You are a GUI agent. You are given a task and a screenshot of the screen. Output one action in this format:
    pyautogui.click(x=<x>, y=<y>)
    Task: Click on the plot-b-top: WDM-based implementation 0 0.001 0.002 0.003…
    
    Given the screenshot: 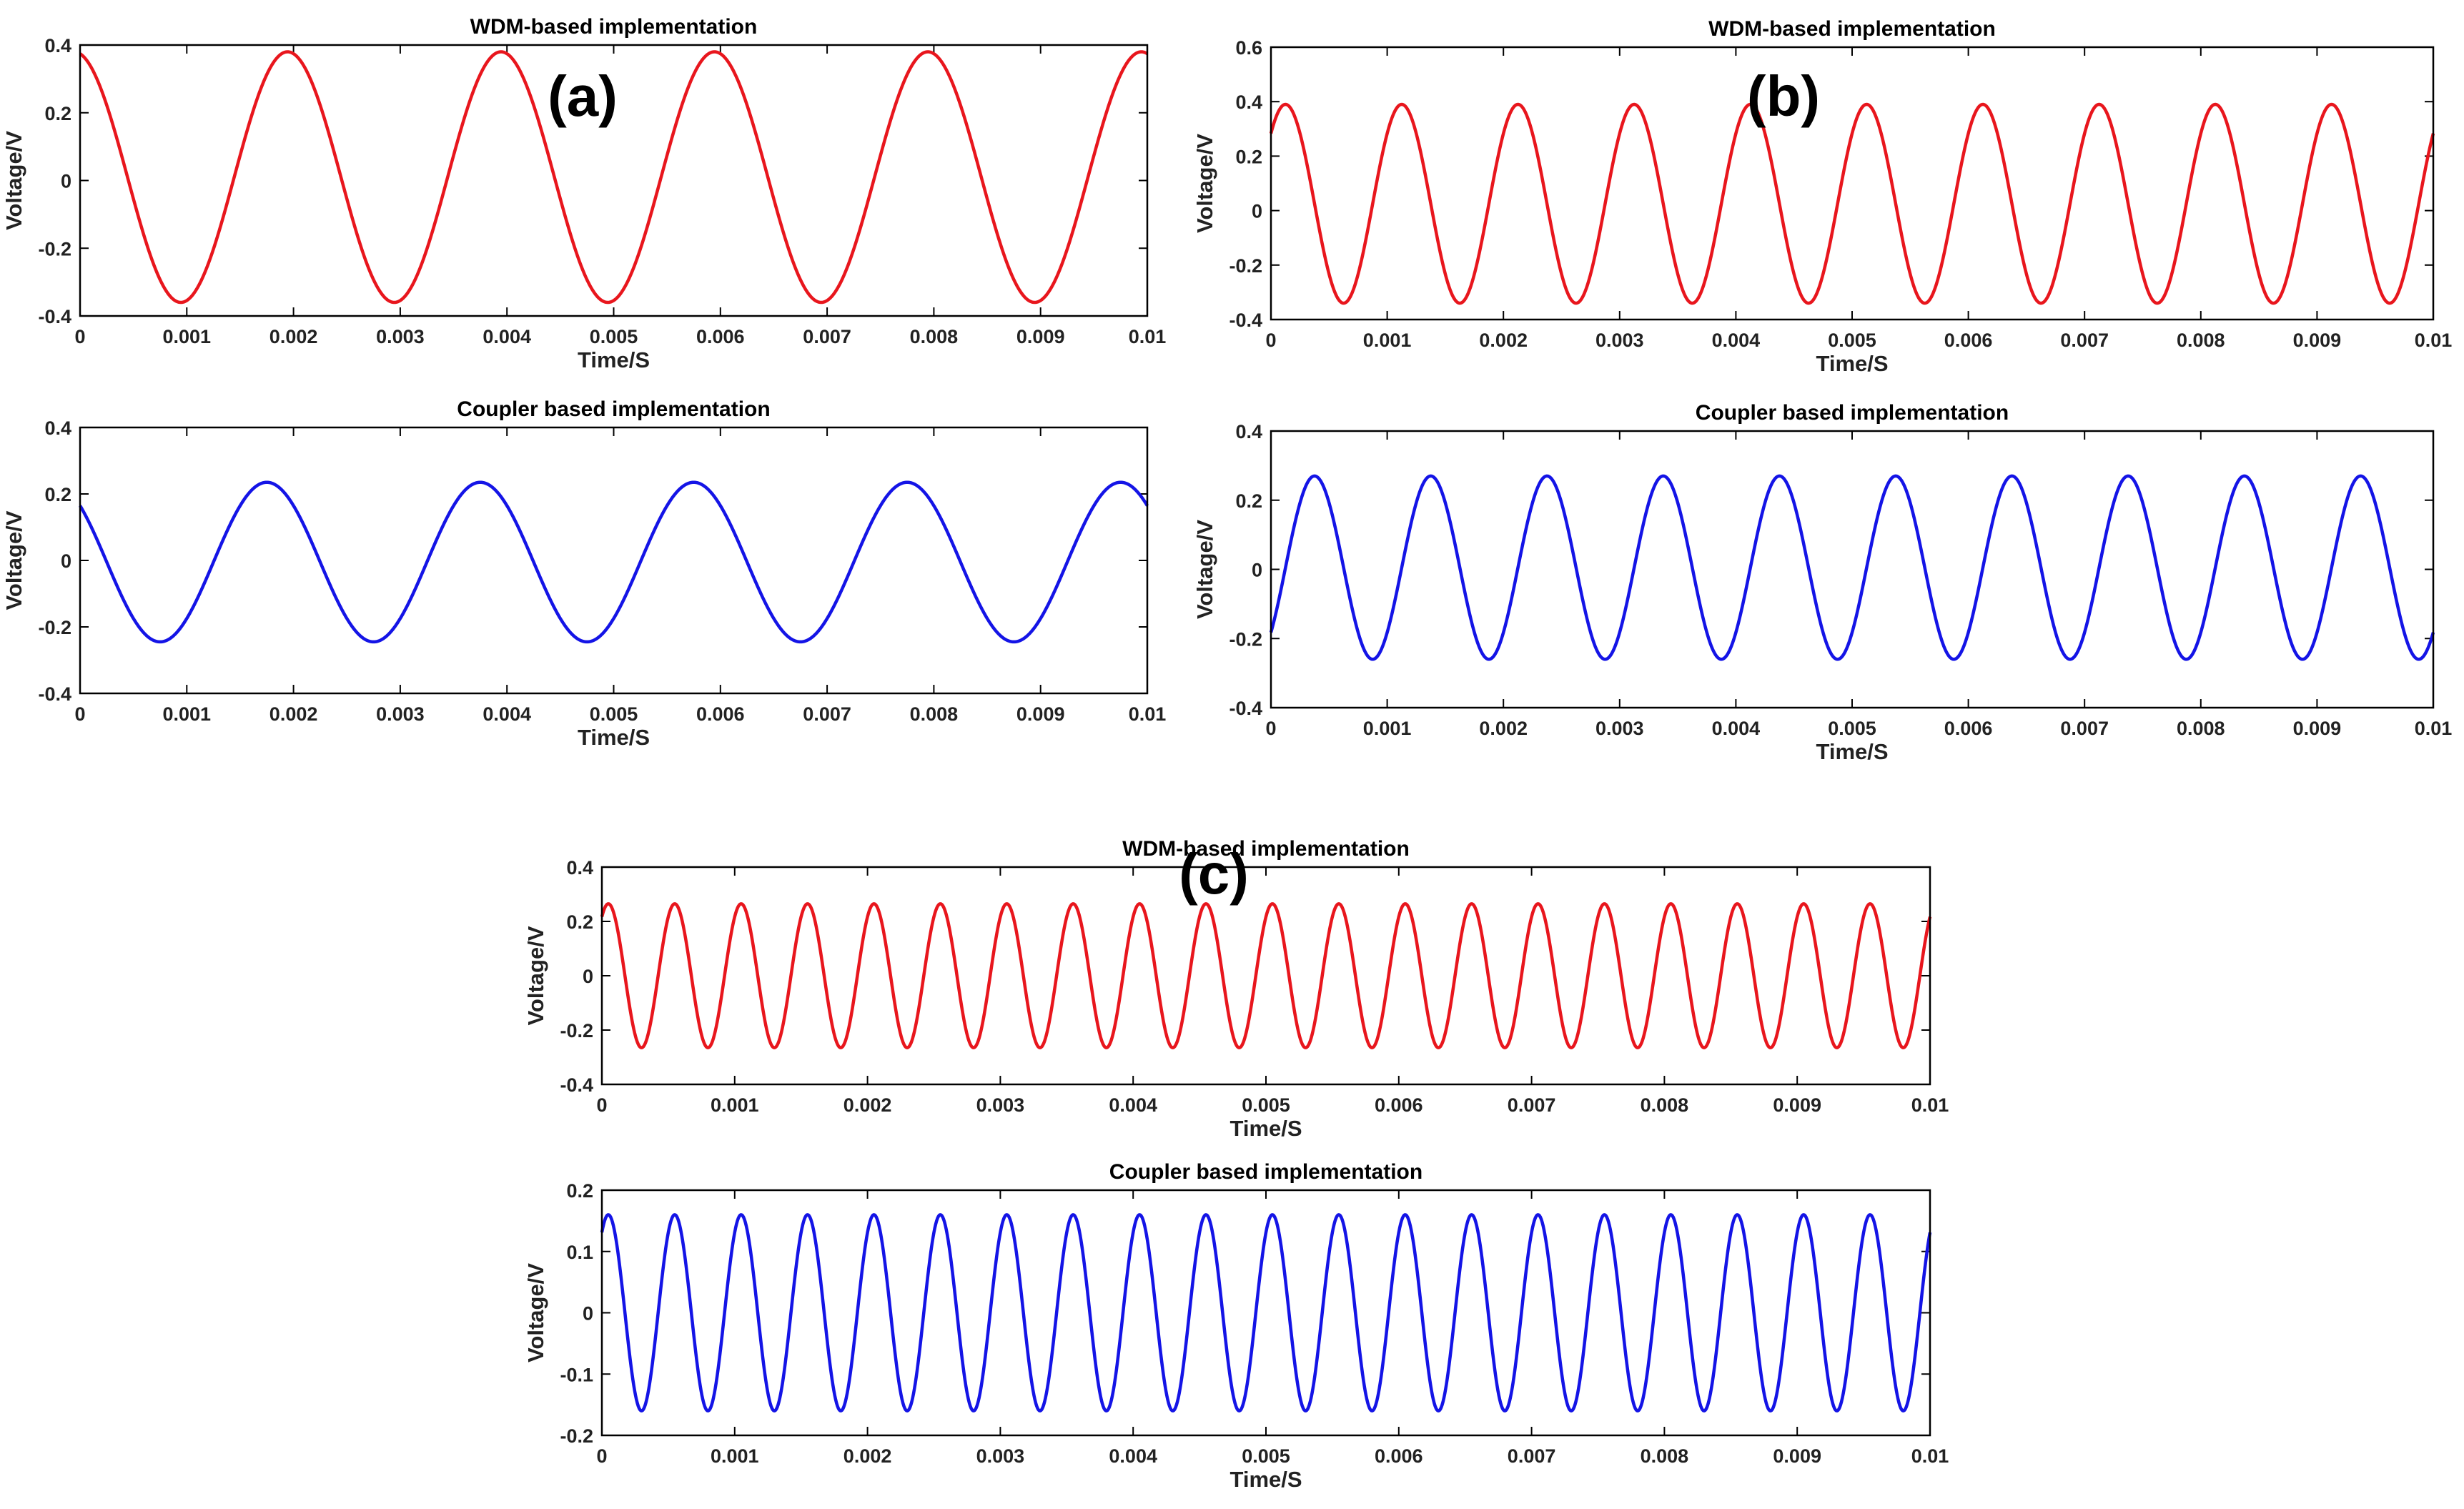 What is the action you would take?
    pyautogui.click(x=1822, y=196)
    